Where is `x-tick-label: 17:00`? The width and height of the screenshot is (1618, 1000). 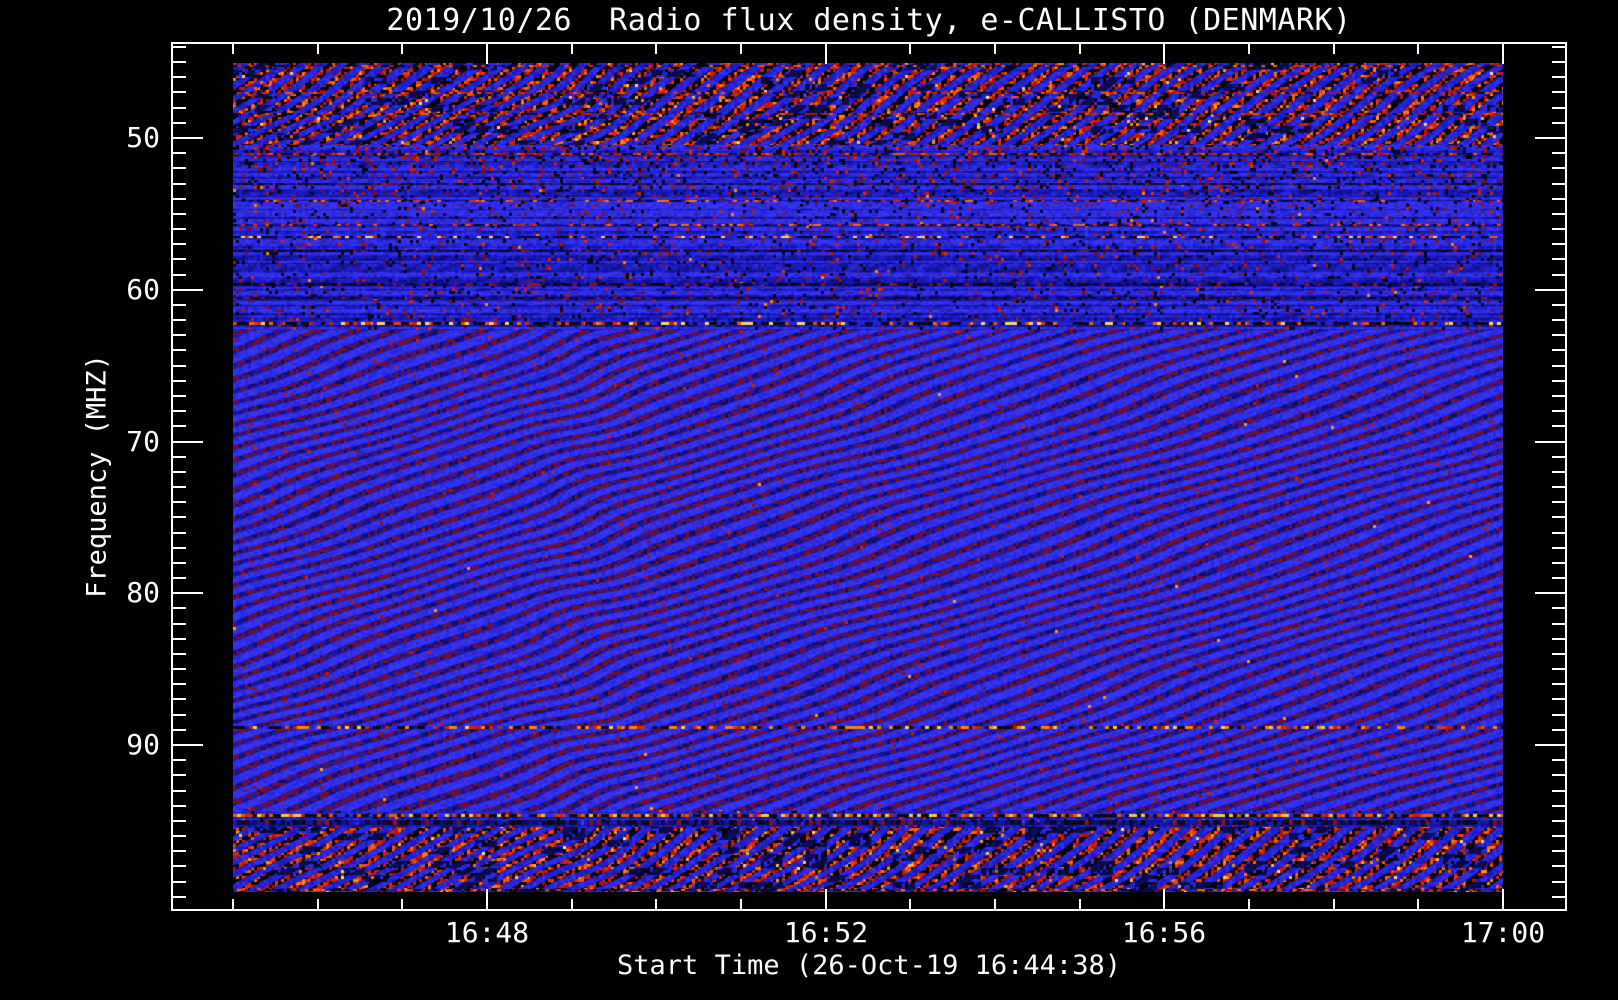 x-tick-label: 17:00 is located at coordinates (1503, 932).